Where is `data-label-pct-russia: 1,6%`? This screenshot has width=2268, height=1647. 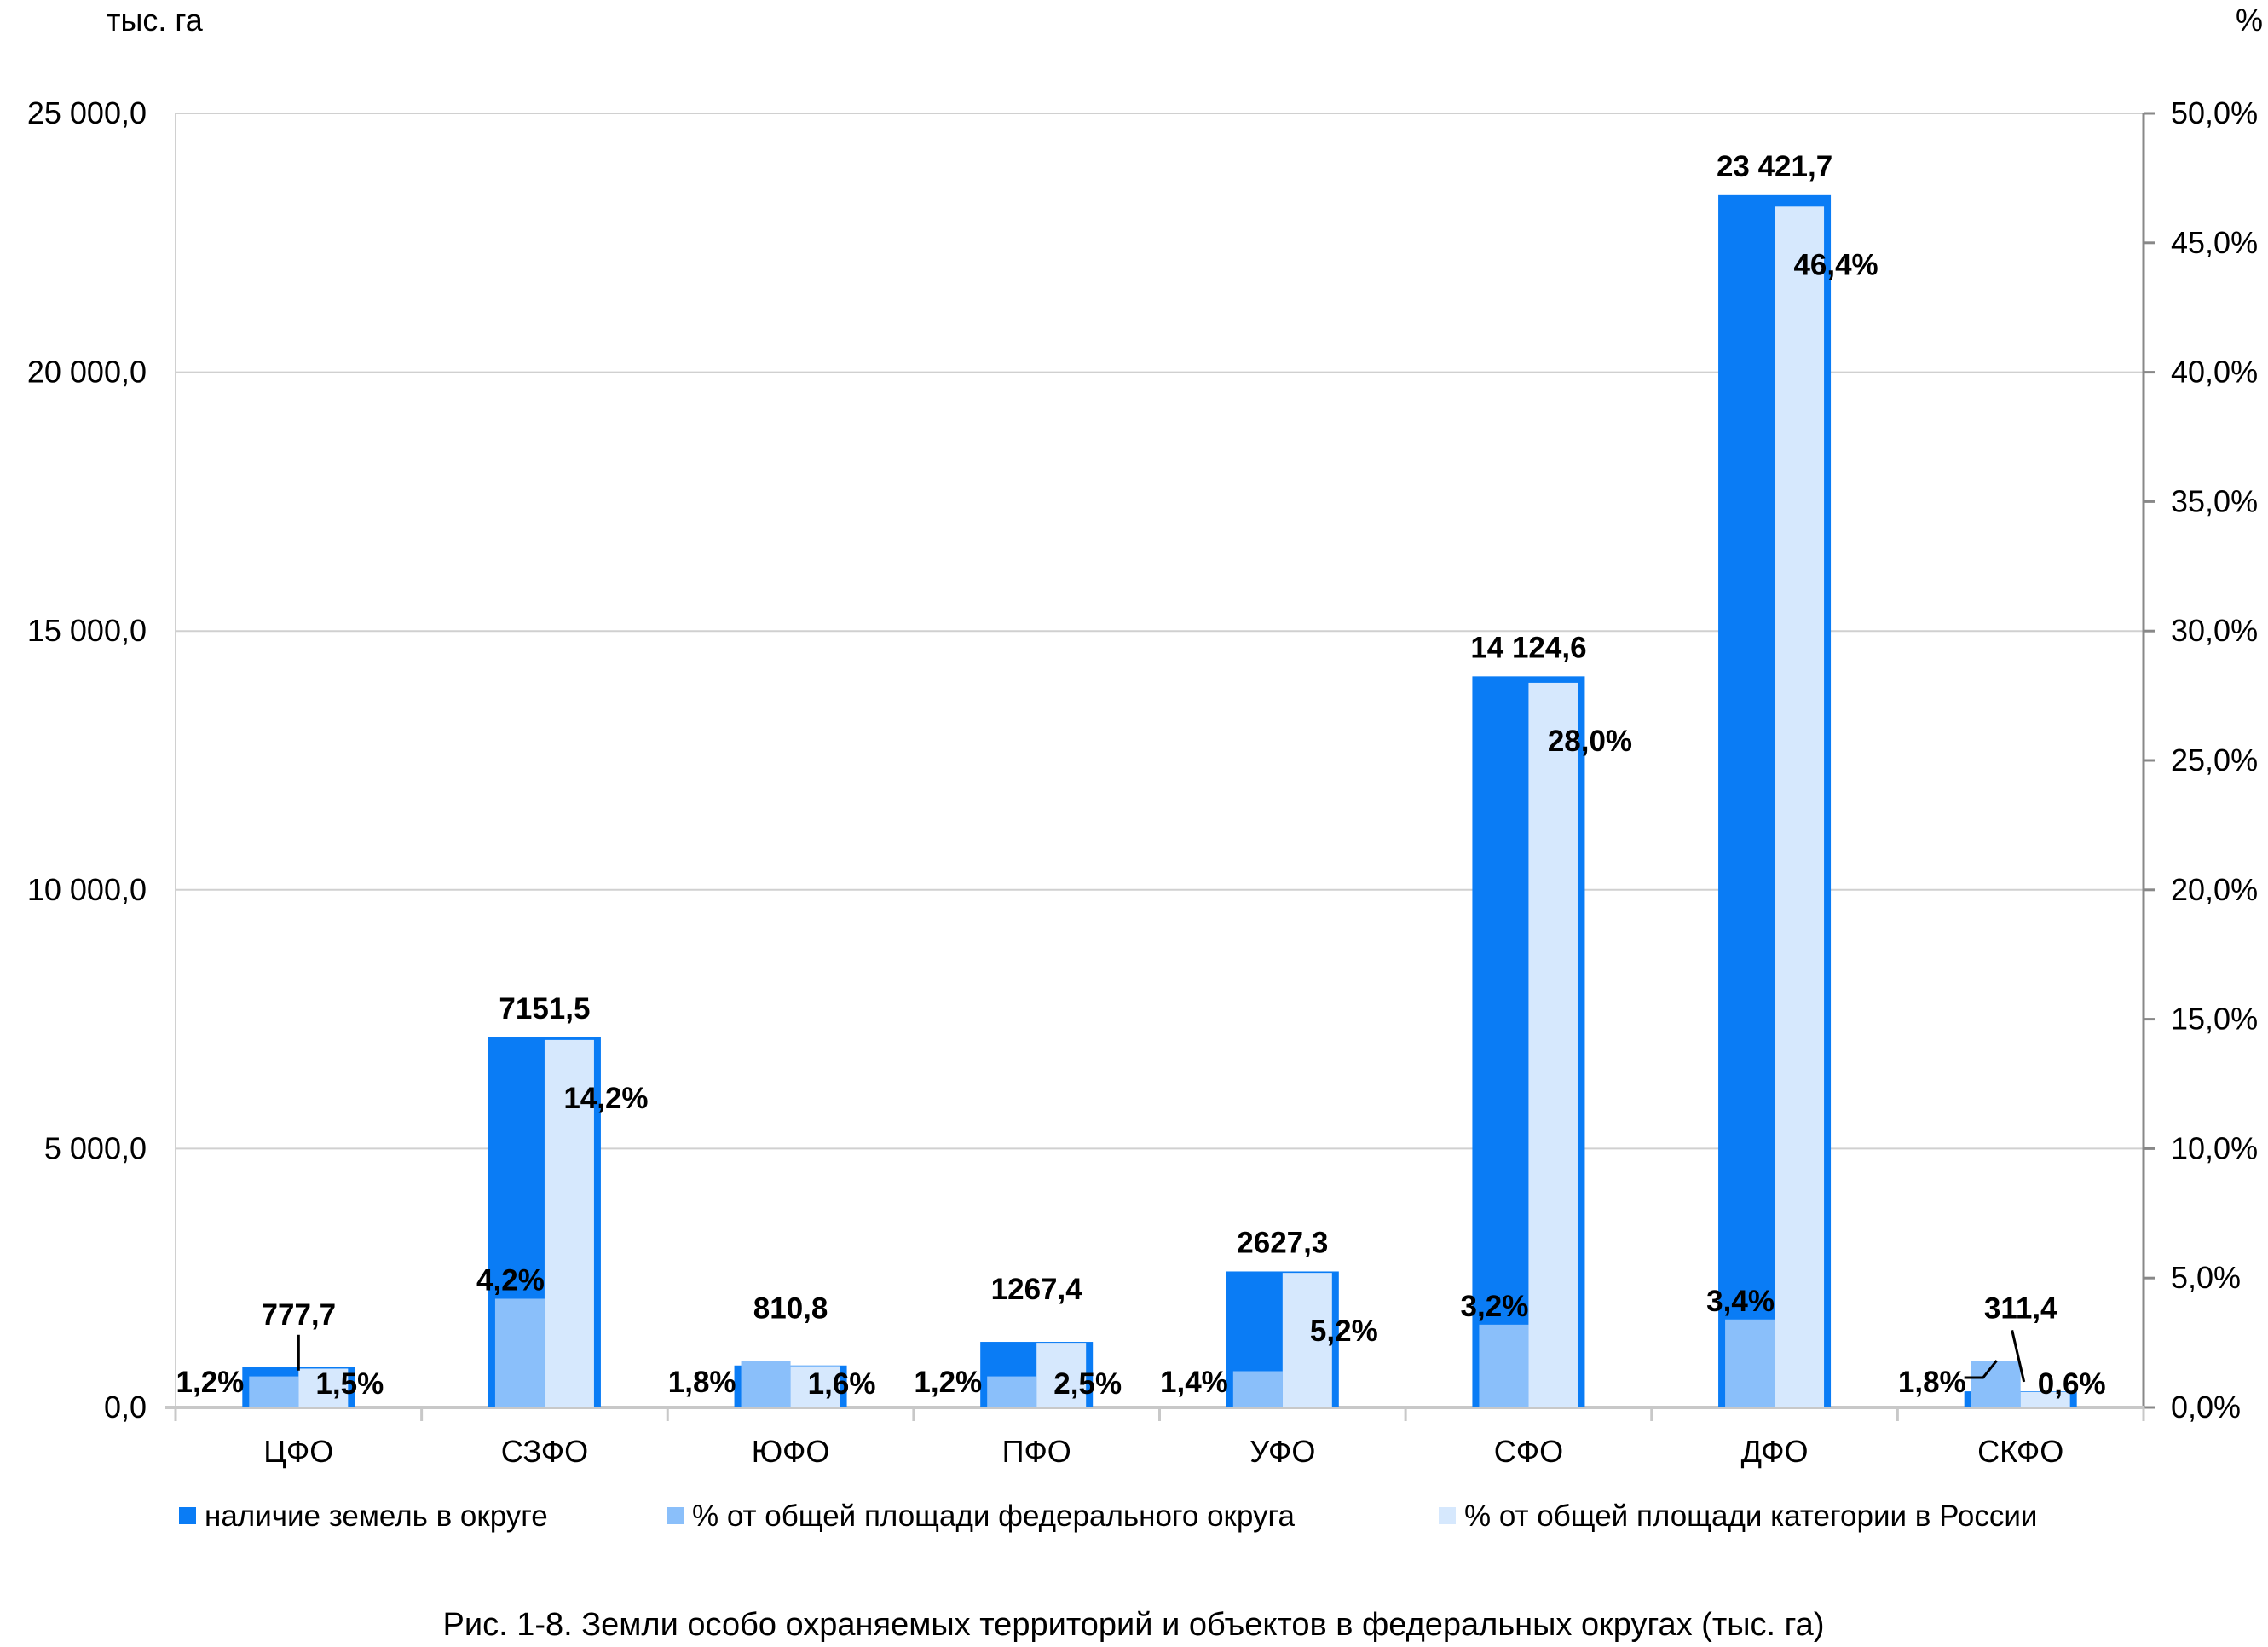
data-label-pct-russia: 1,6% is located at coordinates (842, 1384).